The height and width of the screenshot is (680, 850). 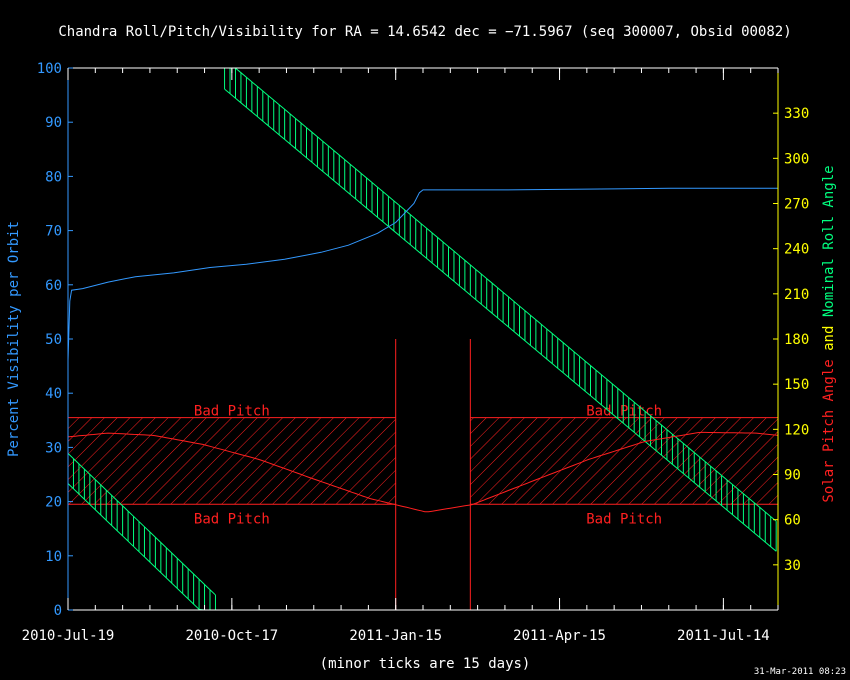 I want to click on x-axis-tick-label: 2010-Jul-19, so click(x=68, y=636).